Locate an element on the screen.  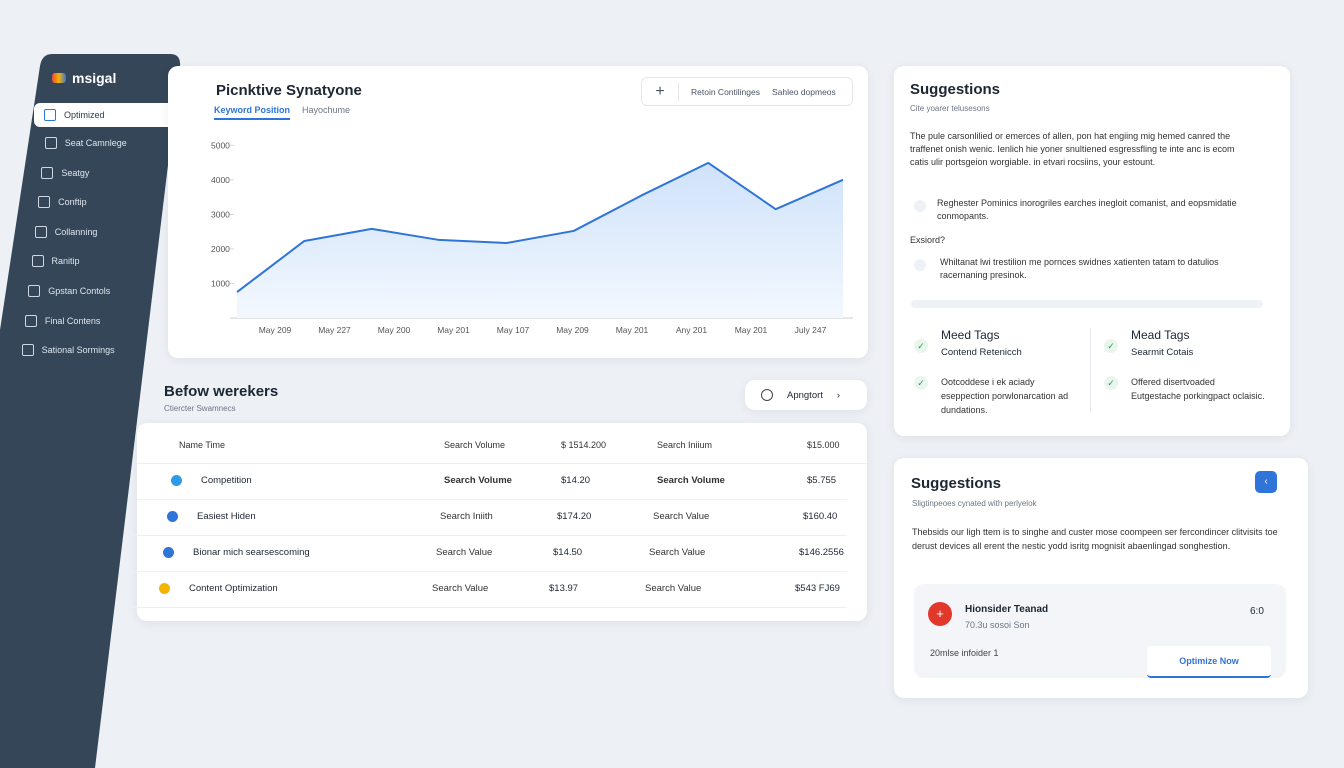
brand: msigal is located at coordinates (84, 78).